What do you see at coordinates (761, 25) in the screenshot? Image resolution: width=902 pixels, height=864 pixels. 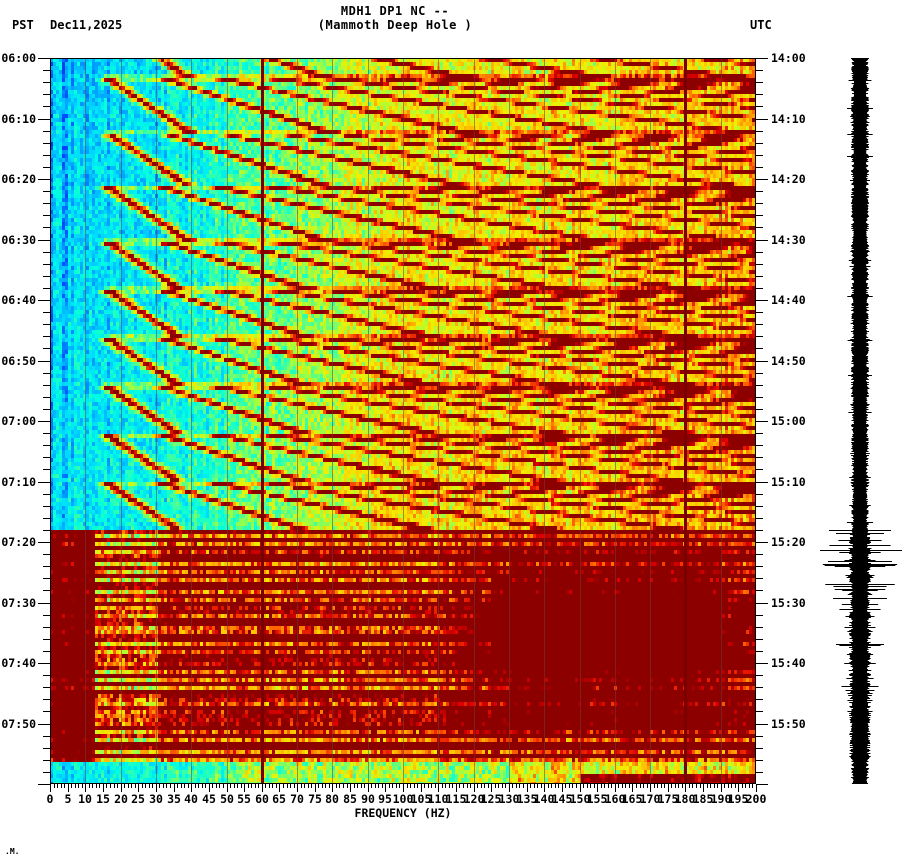 I see `right-timezone-label: UTC` at bounding box center [761, 25].